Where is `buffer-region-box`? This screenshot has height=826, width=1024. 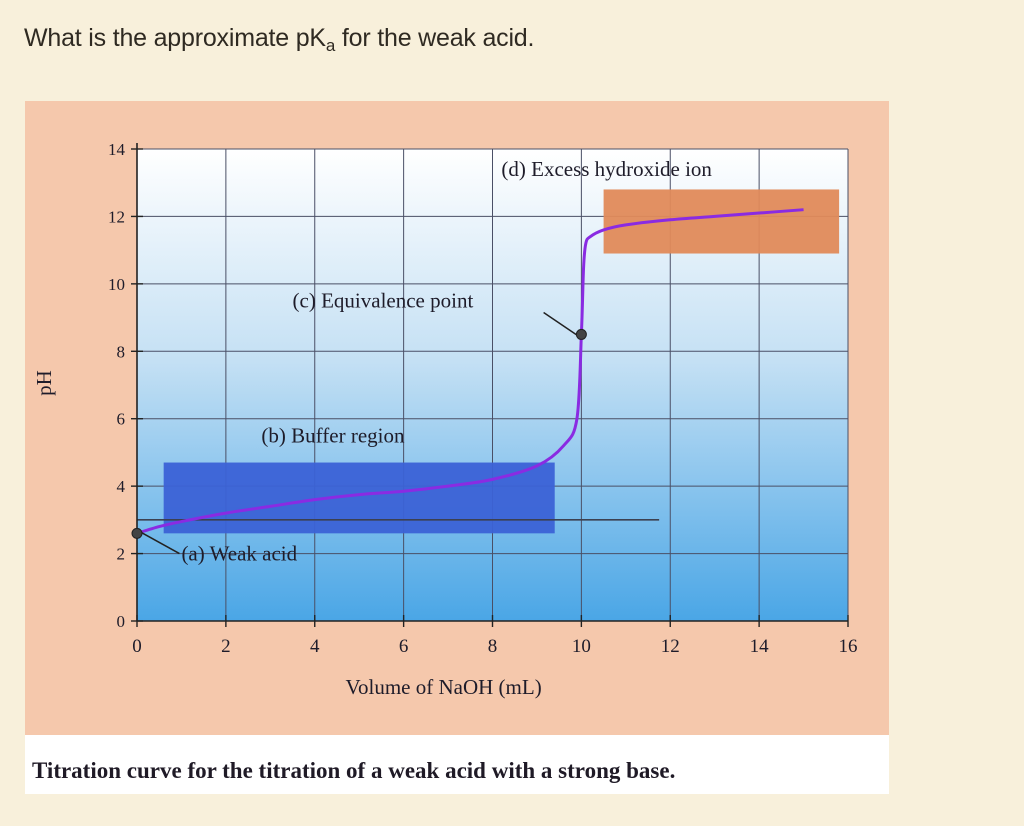
buffer-region-box is located at coordinates (359, 498).